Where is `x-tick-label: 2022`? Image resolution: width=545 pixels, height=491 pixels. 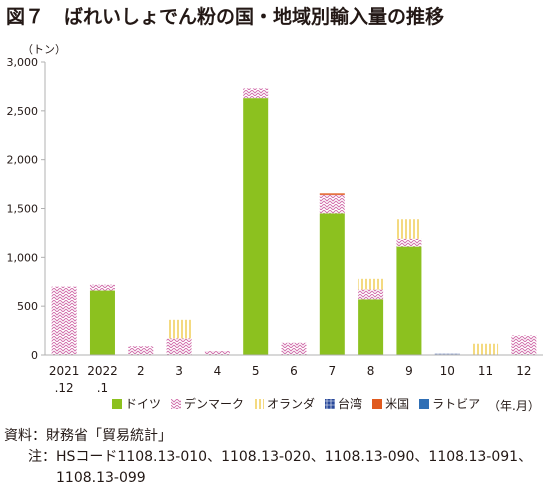
x-tick-label: 2022 is located at coordinates (102, 371).